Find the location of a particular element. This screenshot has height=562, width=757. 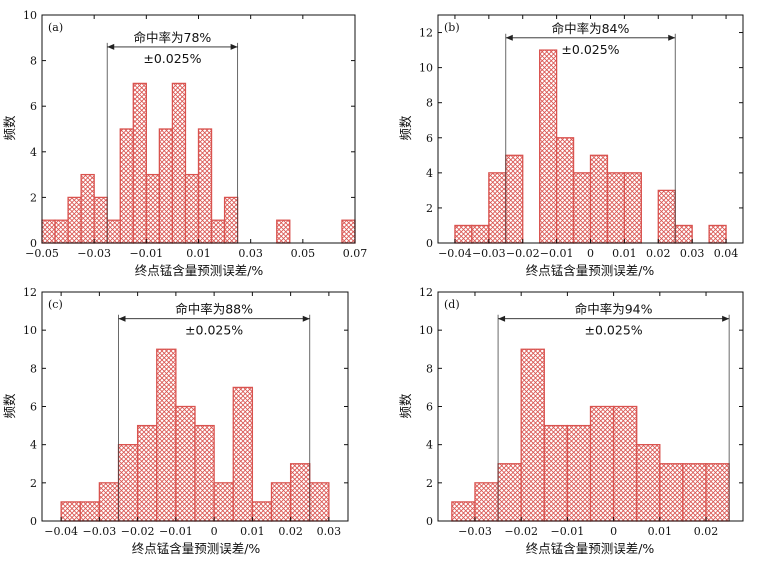

x-tick-label: −0.05 is located at coordinates (42, 253).